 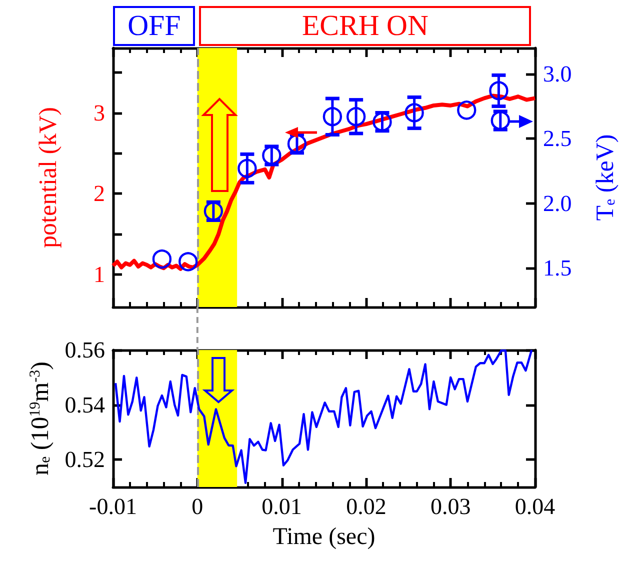 What do you see at coordinates (557, 73) in the screenshot?
I see `y2-tick-label: 3.0` at bounding box center [557, 73].